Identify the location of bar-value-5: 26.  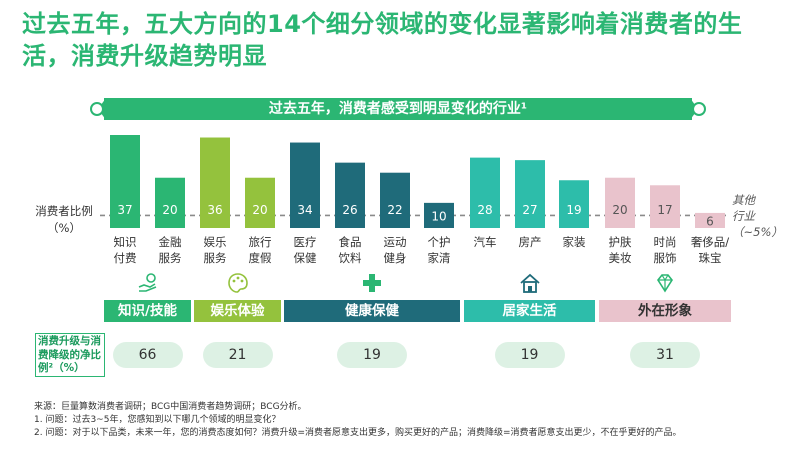
(349, 210).